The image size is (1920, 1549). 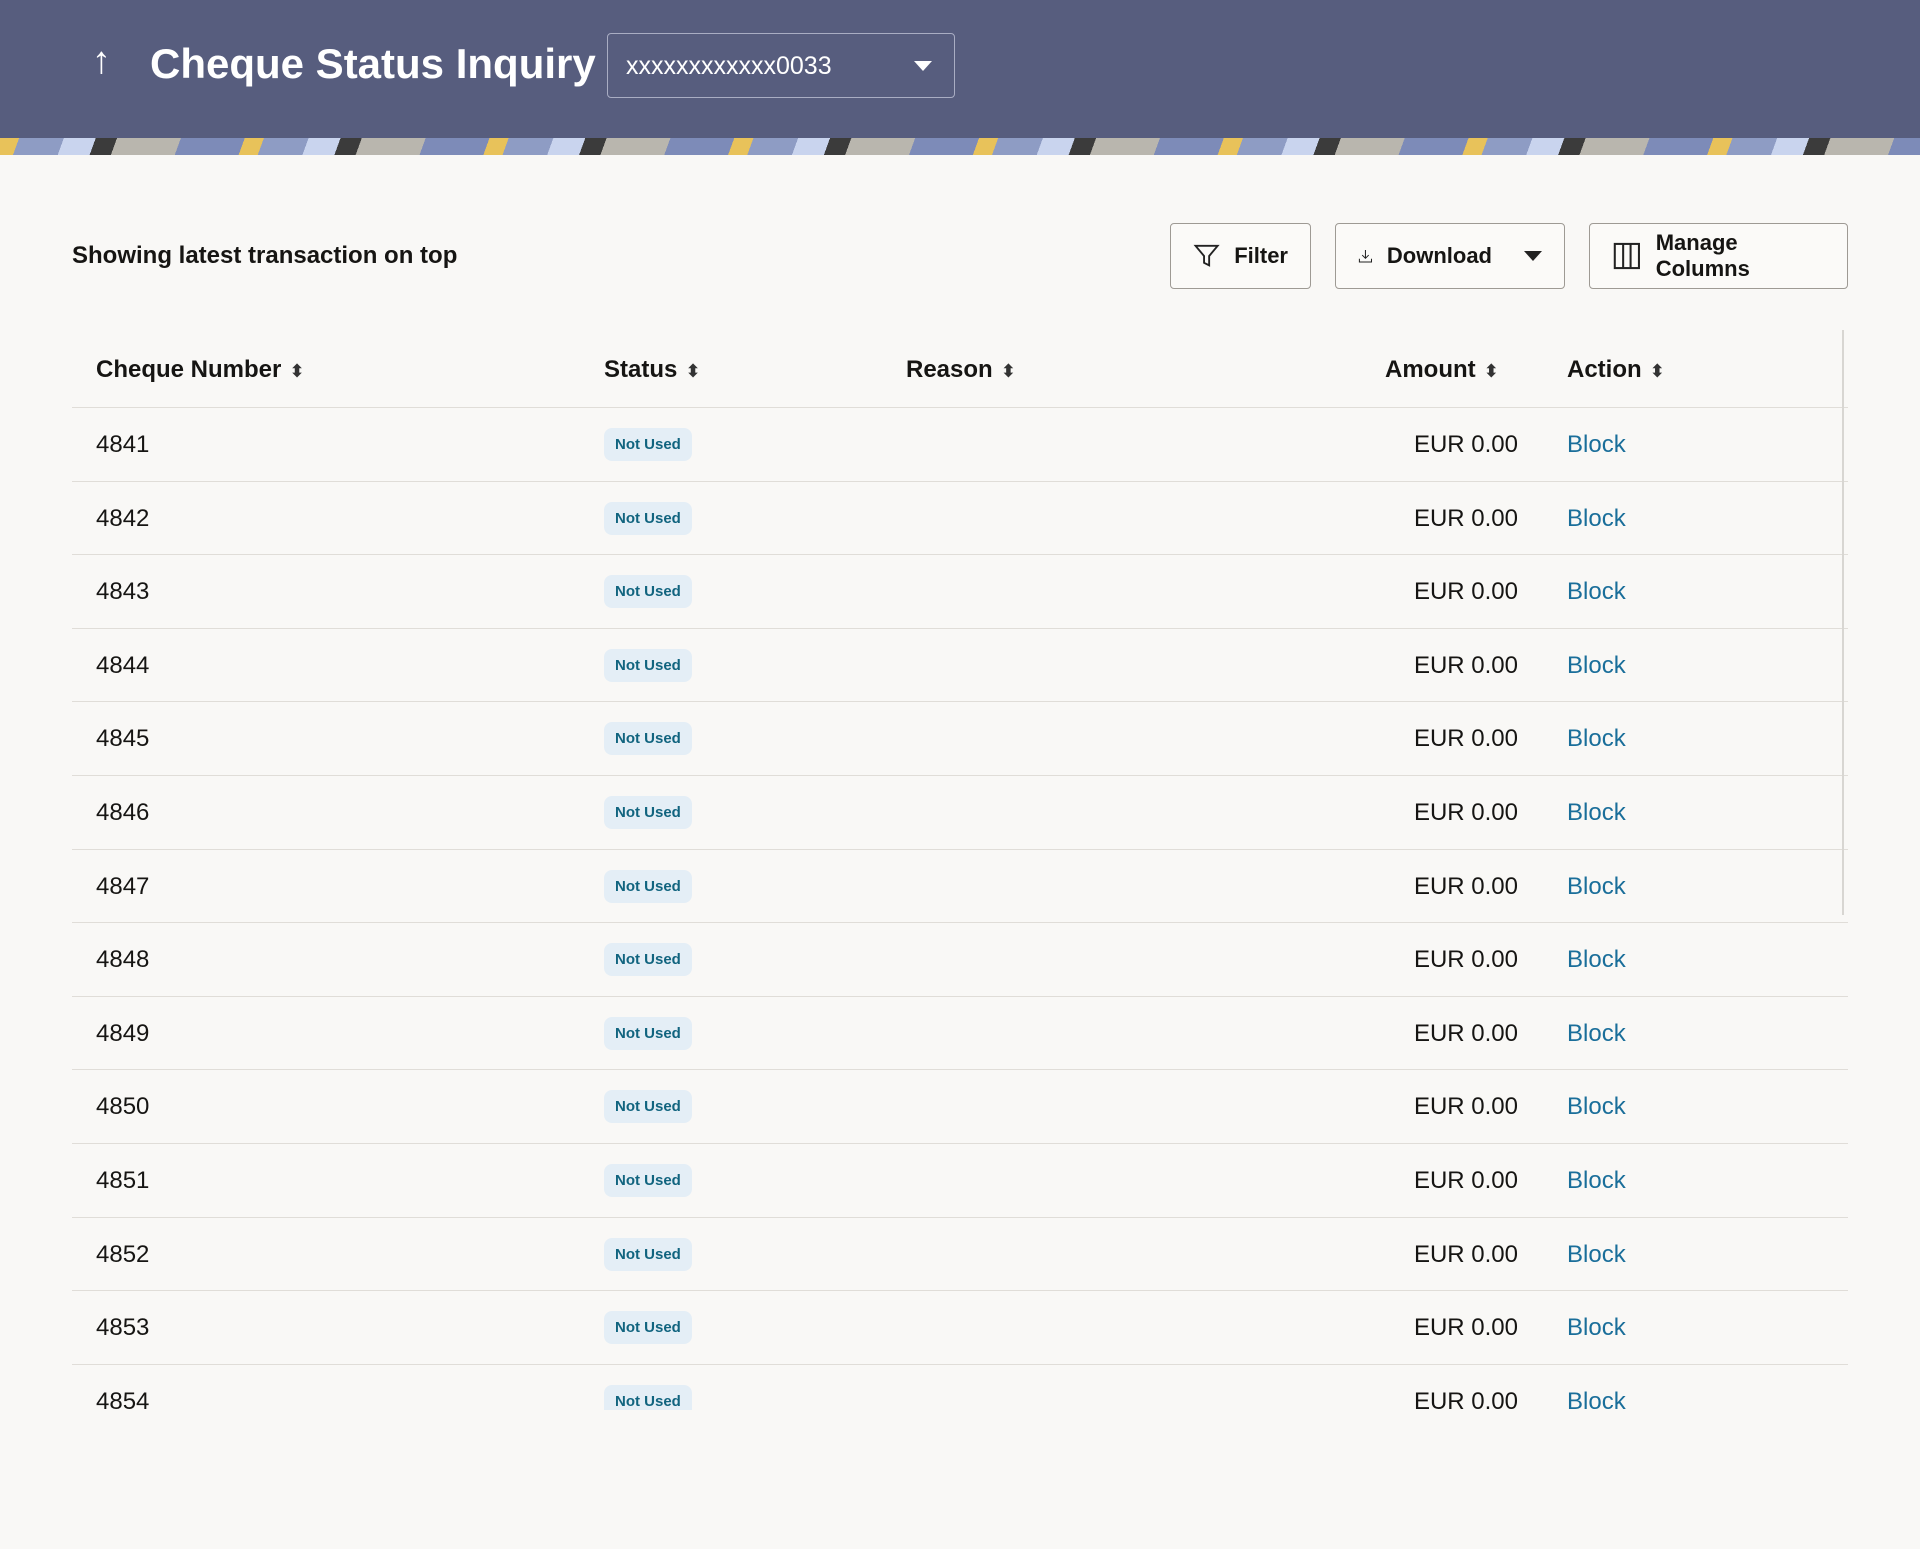 What do you see at coordinates (960, 1255) in the screenshot?
I see `table-row: 4852 Not Used EUR 0.00 Block` at bounding box center [960, 1255].